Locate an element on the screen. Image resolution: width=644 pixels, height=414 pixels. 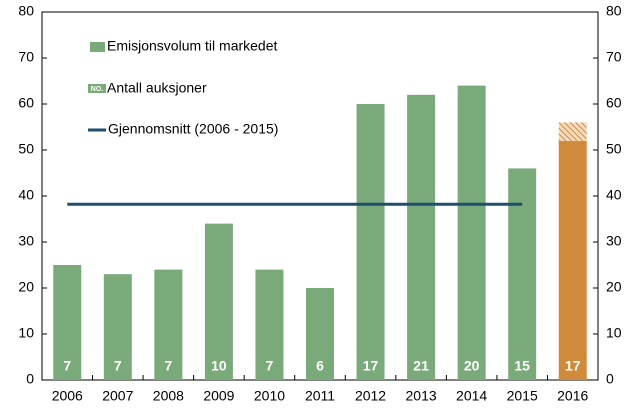
count-label: 10 is located at coordinates (219, 366).